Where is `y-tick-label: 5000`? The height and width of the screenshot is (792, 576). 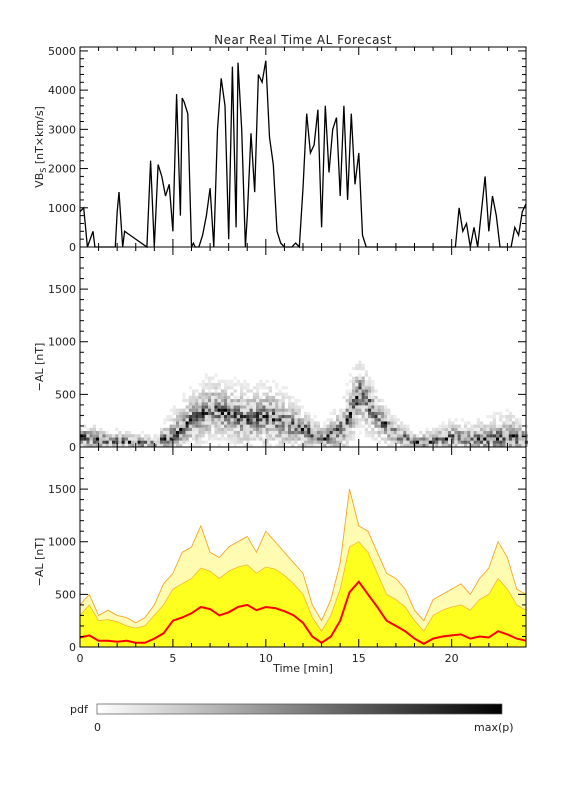
y-tick-label: 5000 is located at coordinates (62, 51).